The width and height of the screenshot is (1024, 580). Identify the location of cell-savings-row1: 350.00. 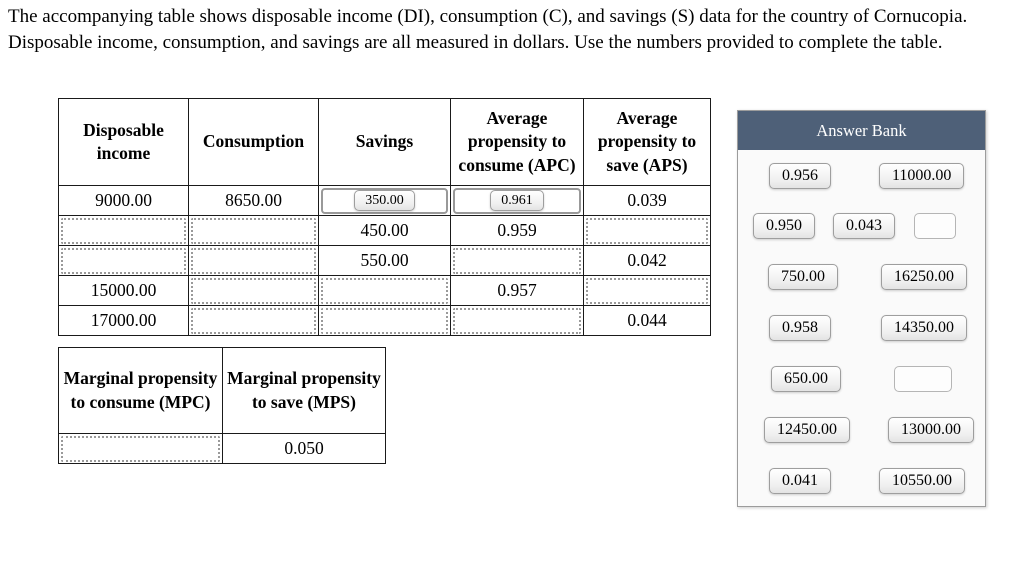
(384, 200).